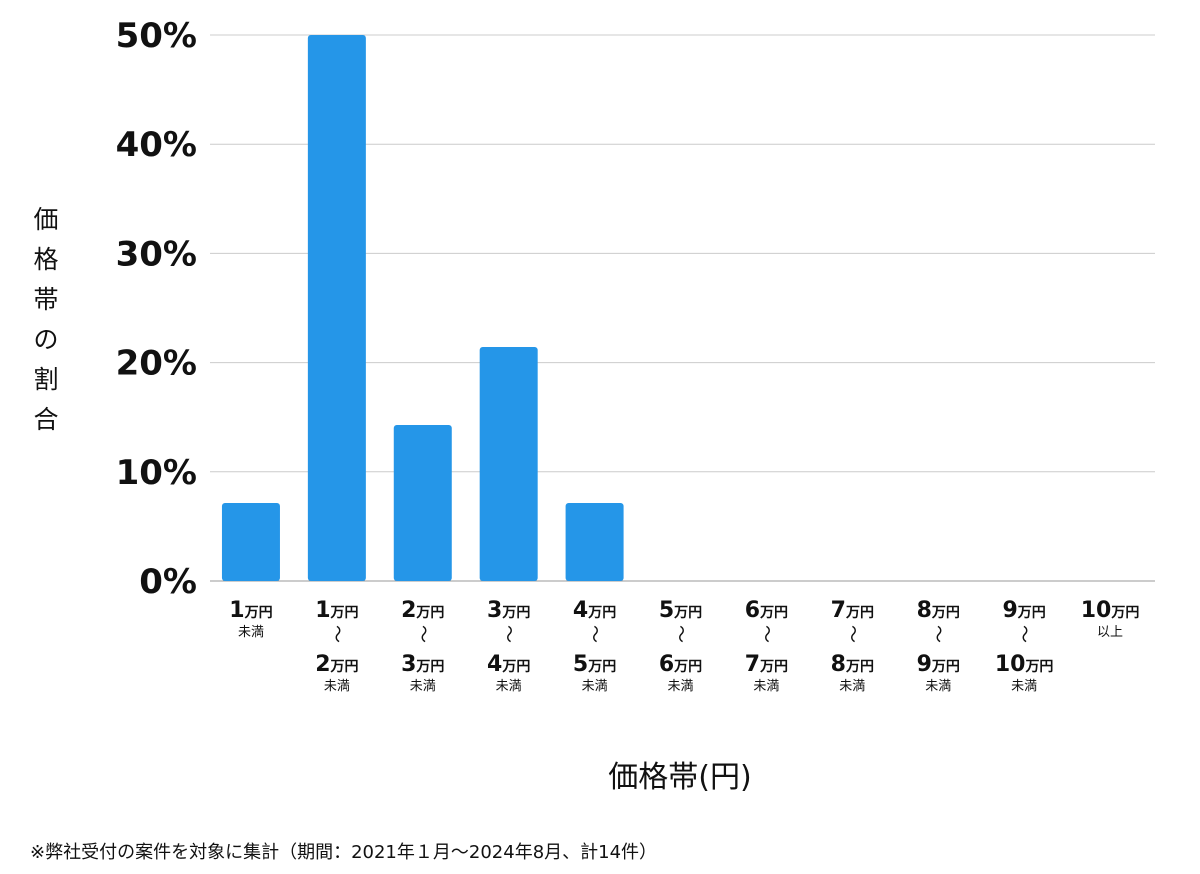 The image size is (1200, 874). I want to click on y-tick-label: 50%, so click(156, 36).